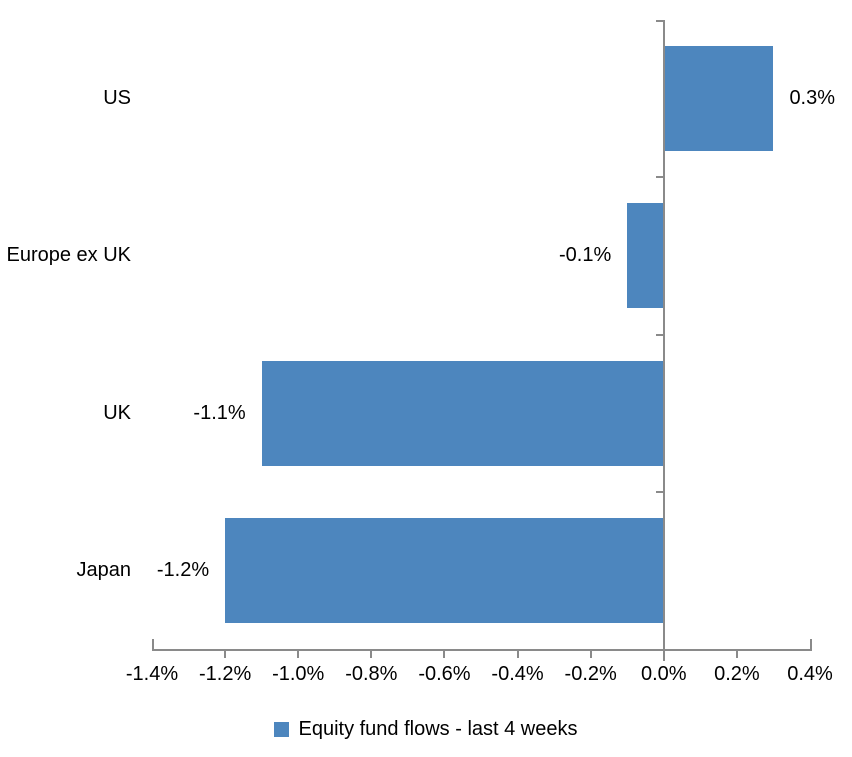 The height and width of the screenshot is (757, 852). I want to click on x-tick-label: -0.8%, so click(371, 674).